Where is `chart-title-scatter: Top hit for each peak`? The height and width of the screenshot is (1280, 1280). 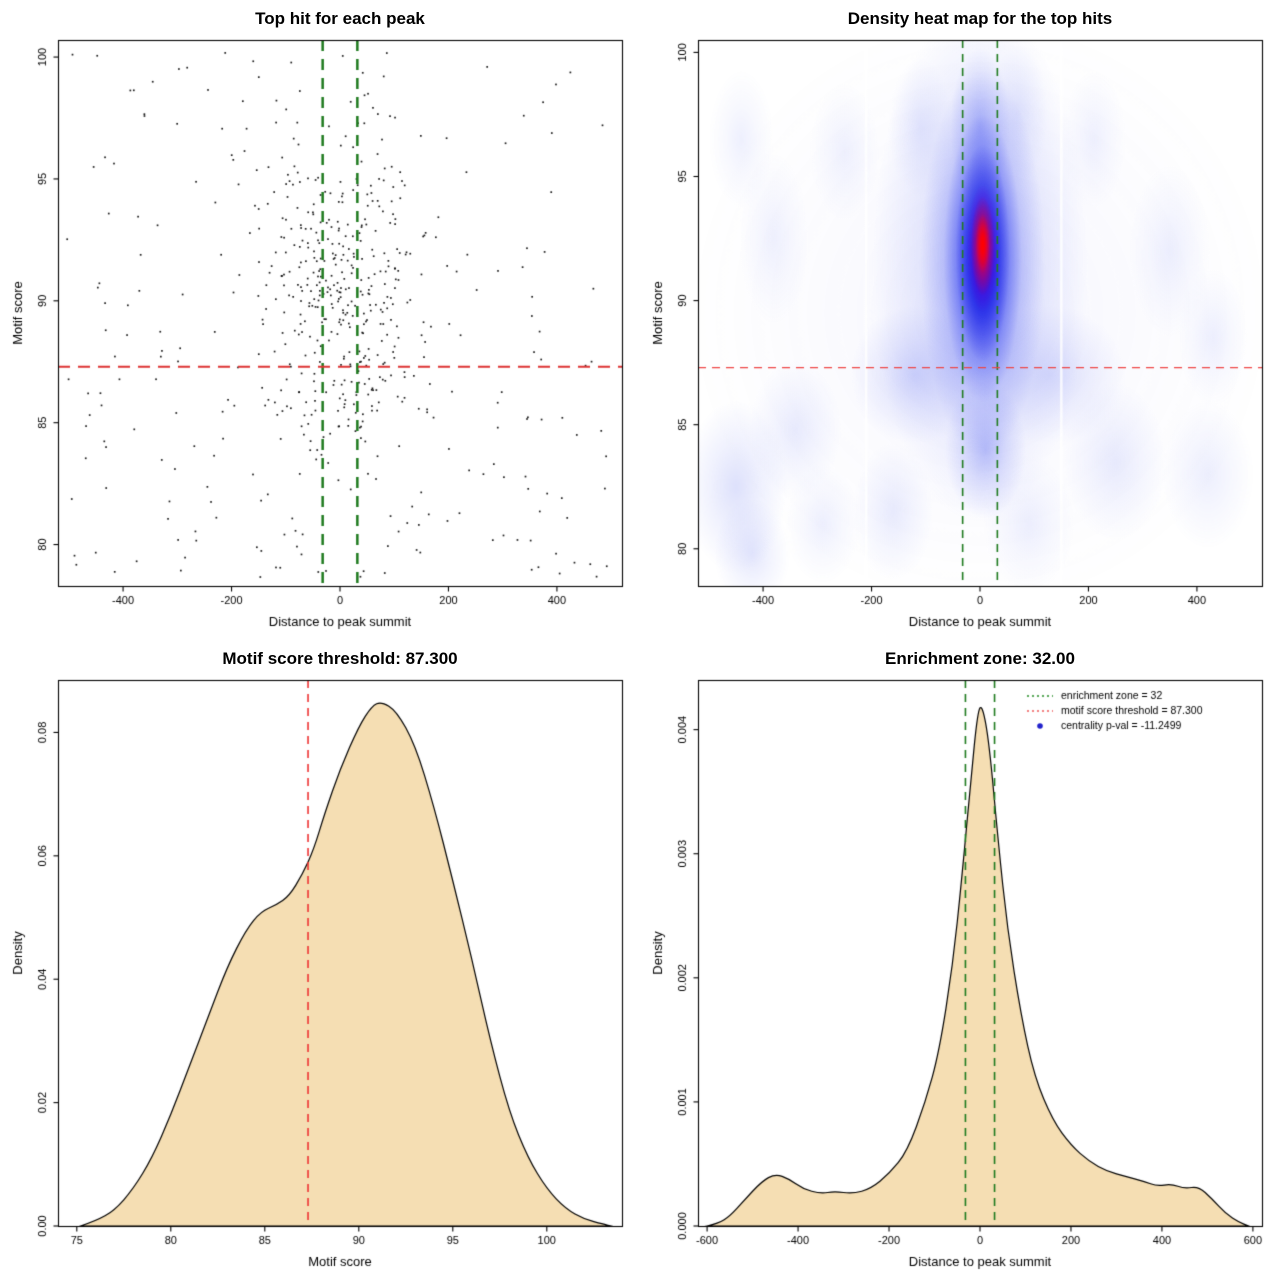 chart-title-scatter: Top hit for each peak is located at coordinates (340, 18).